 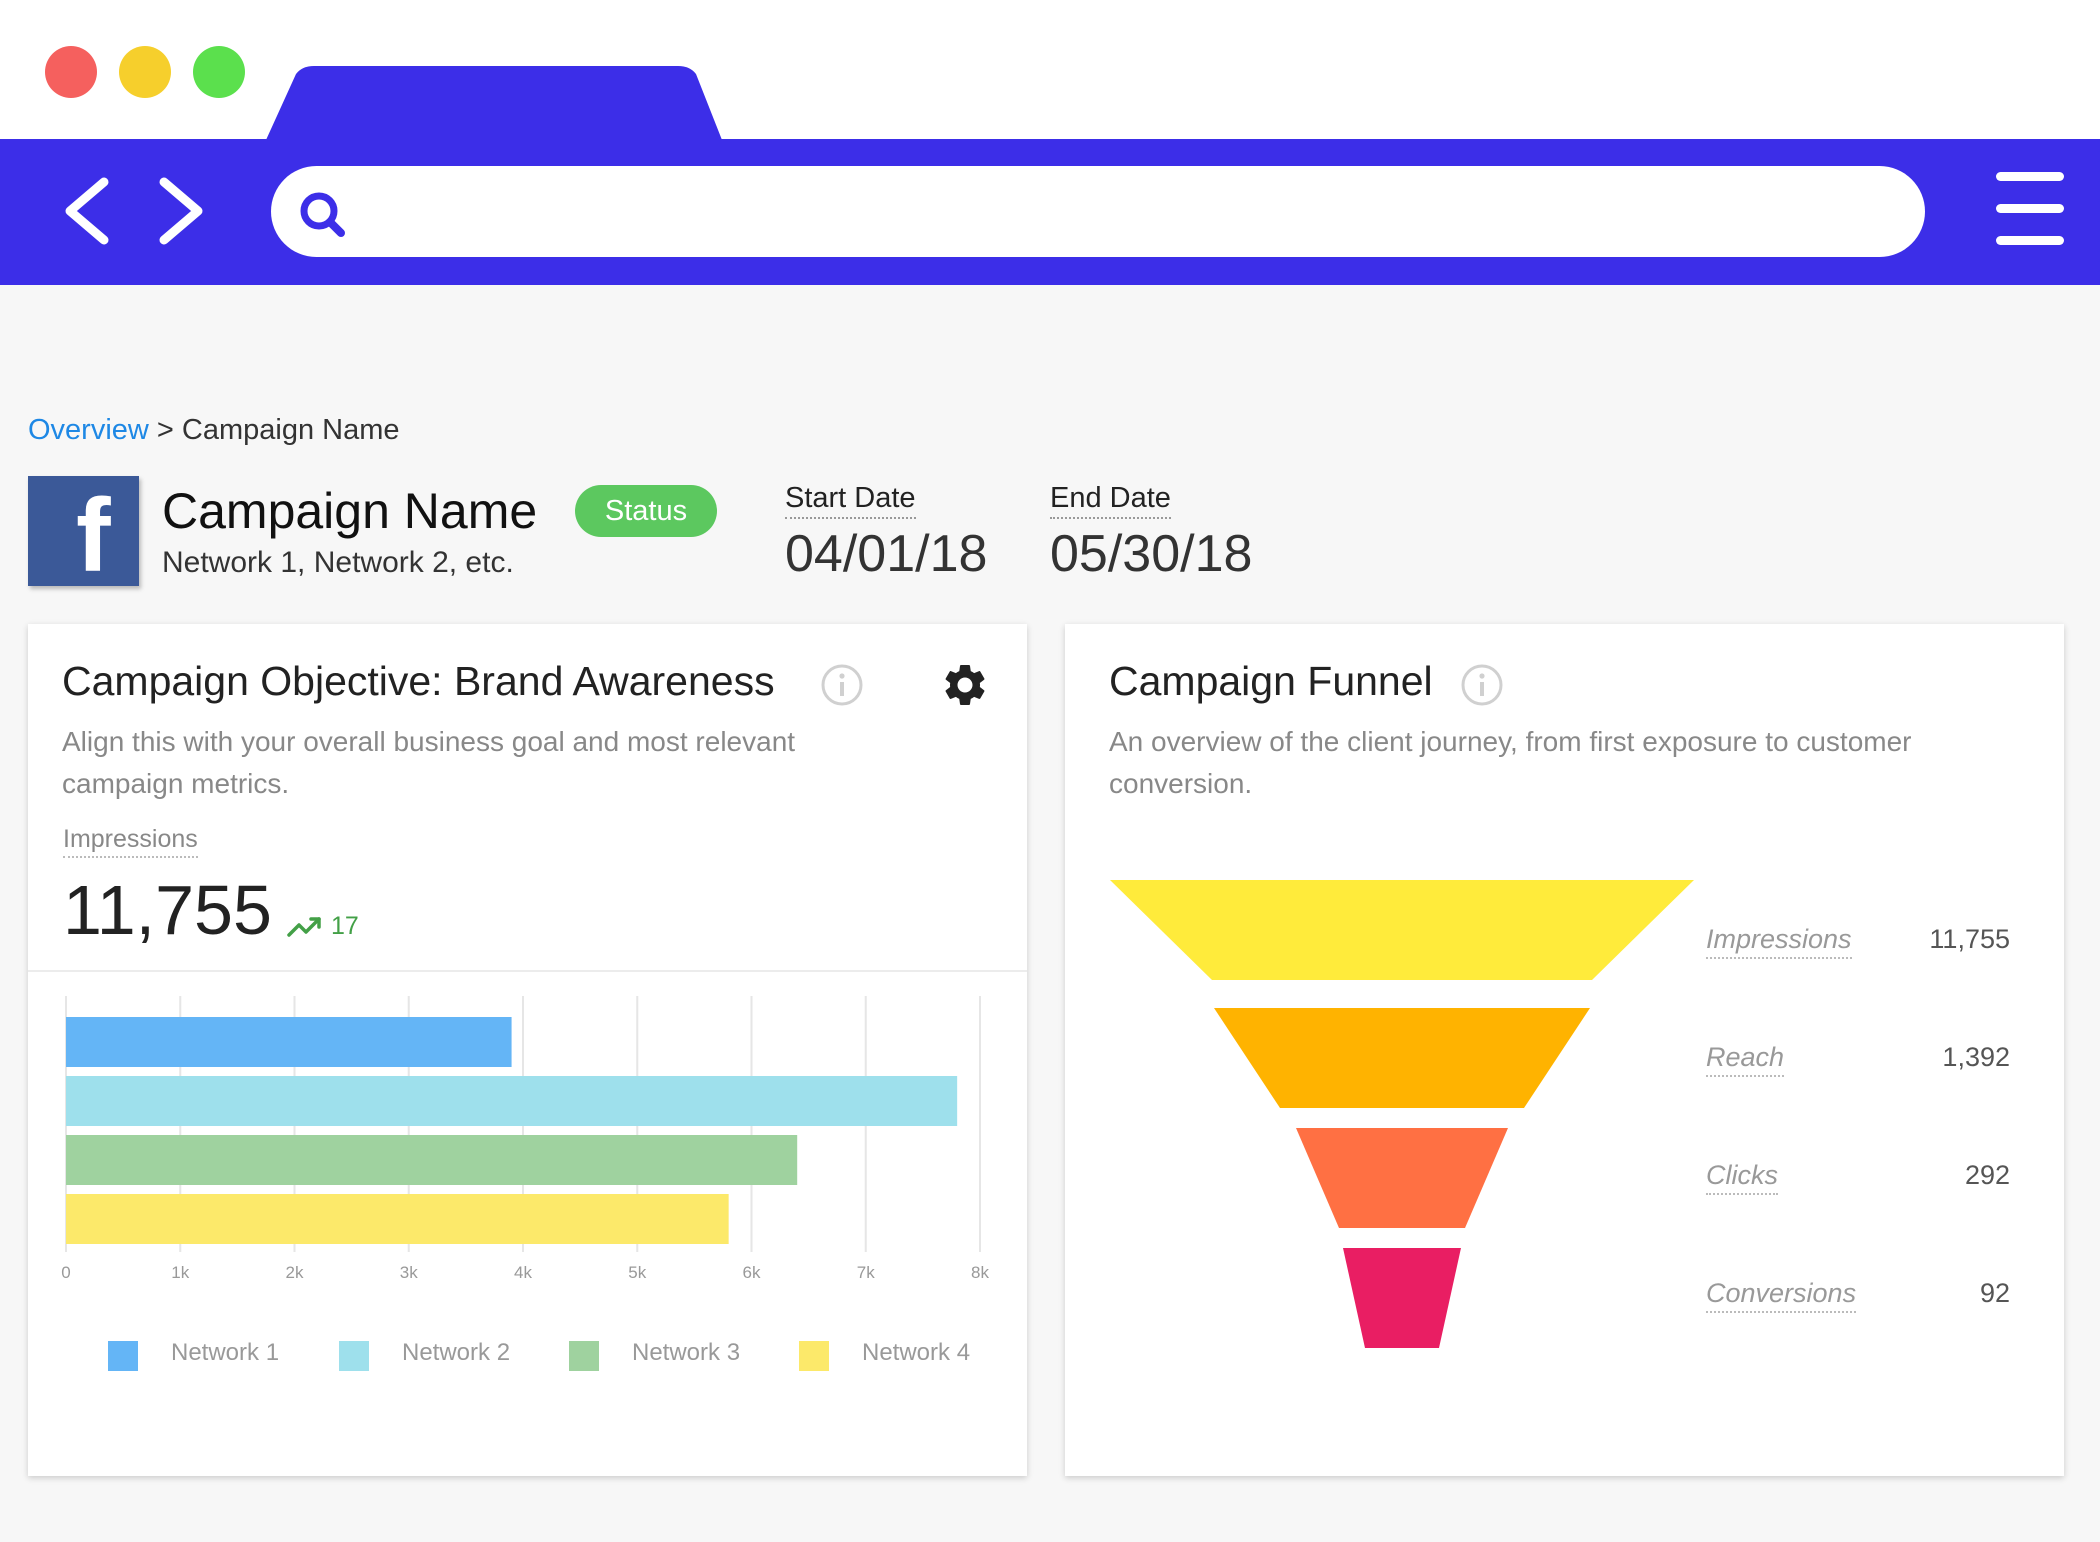 What do you see at coordinates (88, 430) in the screenshot?
I see `breadcrumb-overview-link: Overview` at bounding box center [88, 430].